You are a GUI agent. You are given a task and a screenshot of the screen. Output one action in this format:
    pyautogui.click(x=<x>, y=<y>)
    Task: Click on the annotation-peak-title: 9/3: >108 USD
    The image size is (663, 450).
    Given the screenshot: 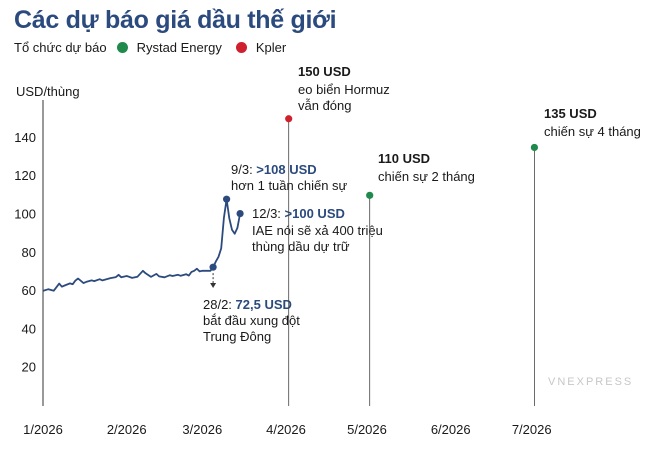 What is the action you would take?
    pyautogui.click(x=274, y=169)
    